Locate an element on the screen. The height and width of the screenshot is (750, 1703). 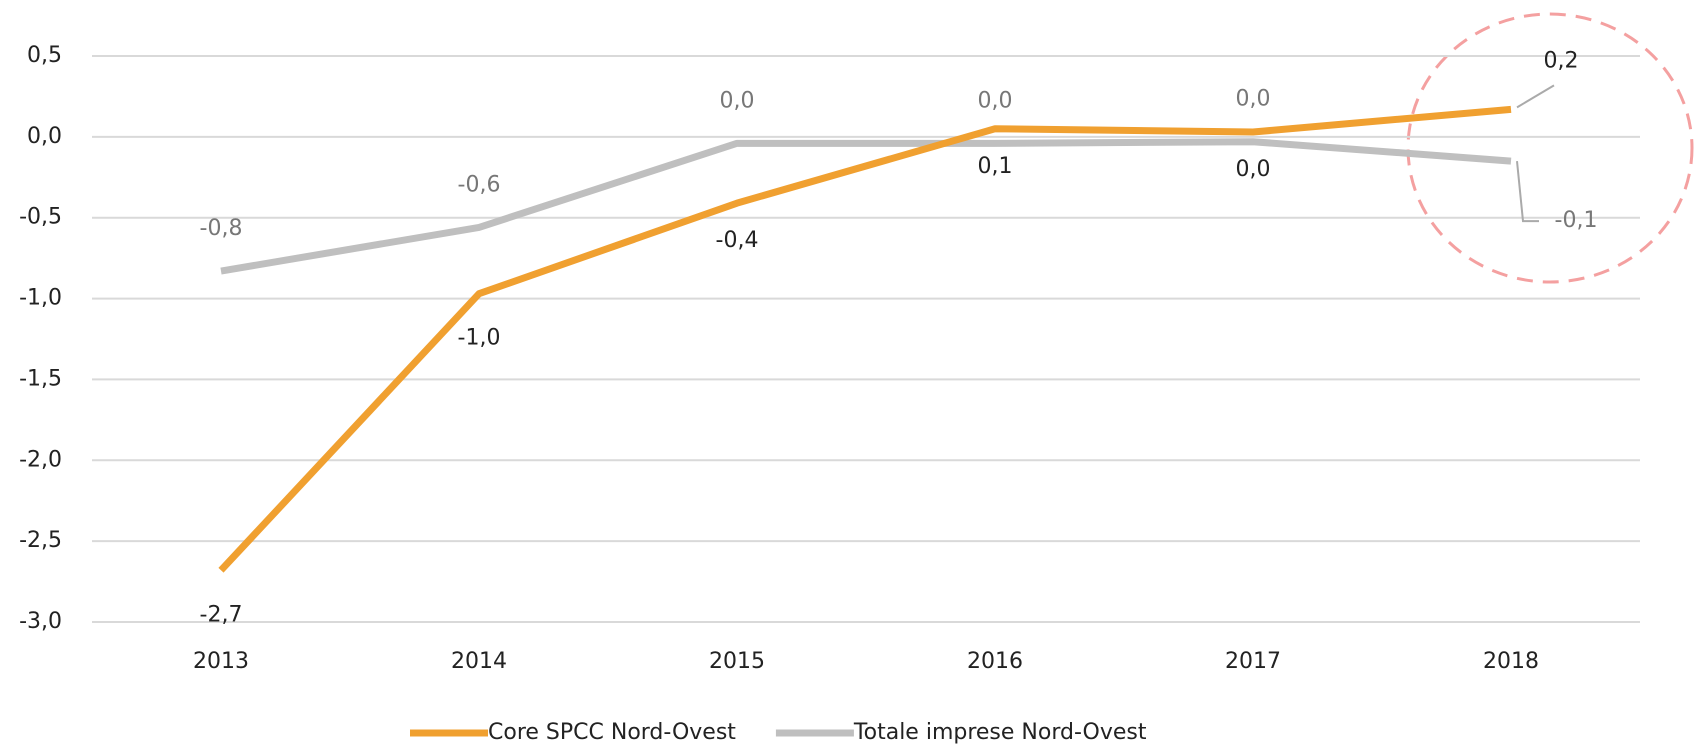
y-tick-label: -1,0 is located at coordinates (40, 298).